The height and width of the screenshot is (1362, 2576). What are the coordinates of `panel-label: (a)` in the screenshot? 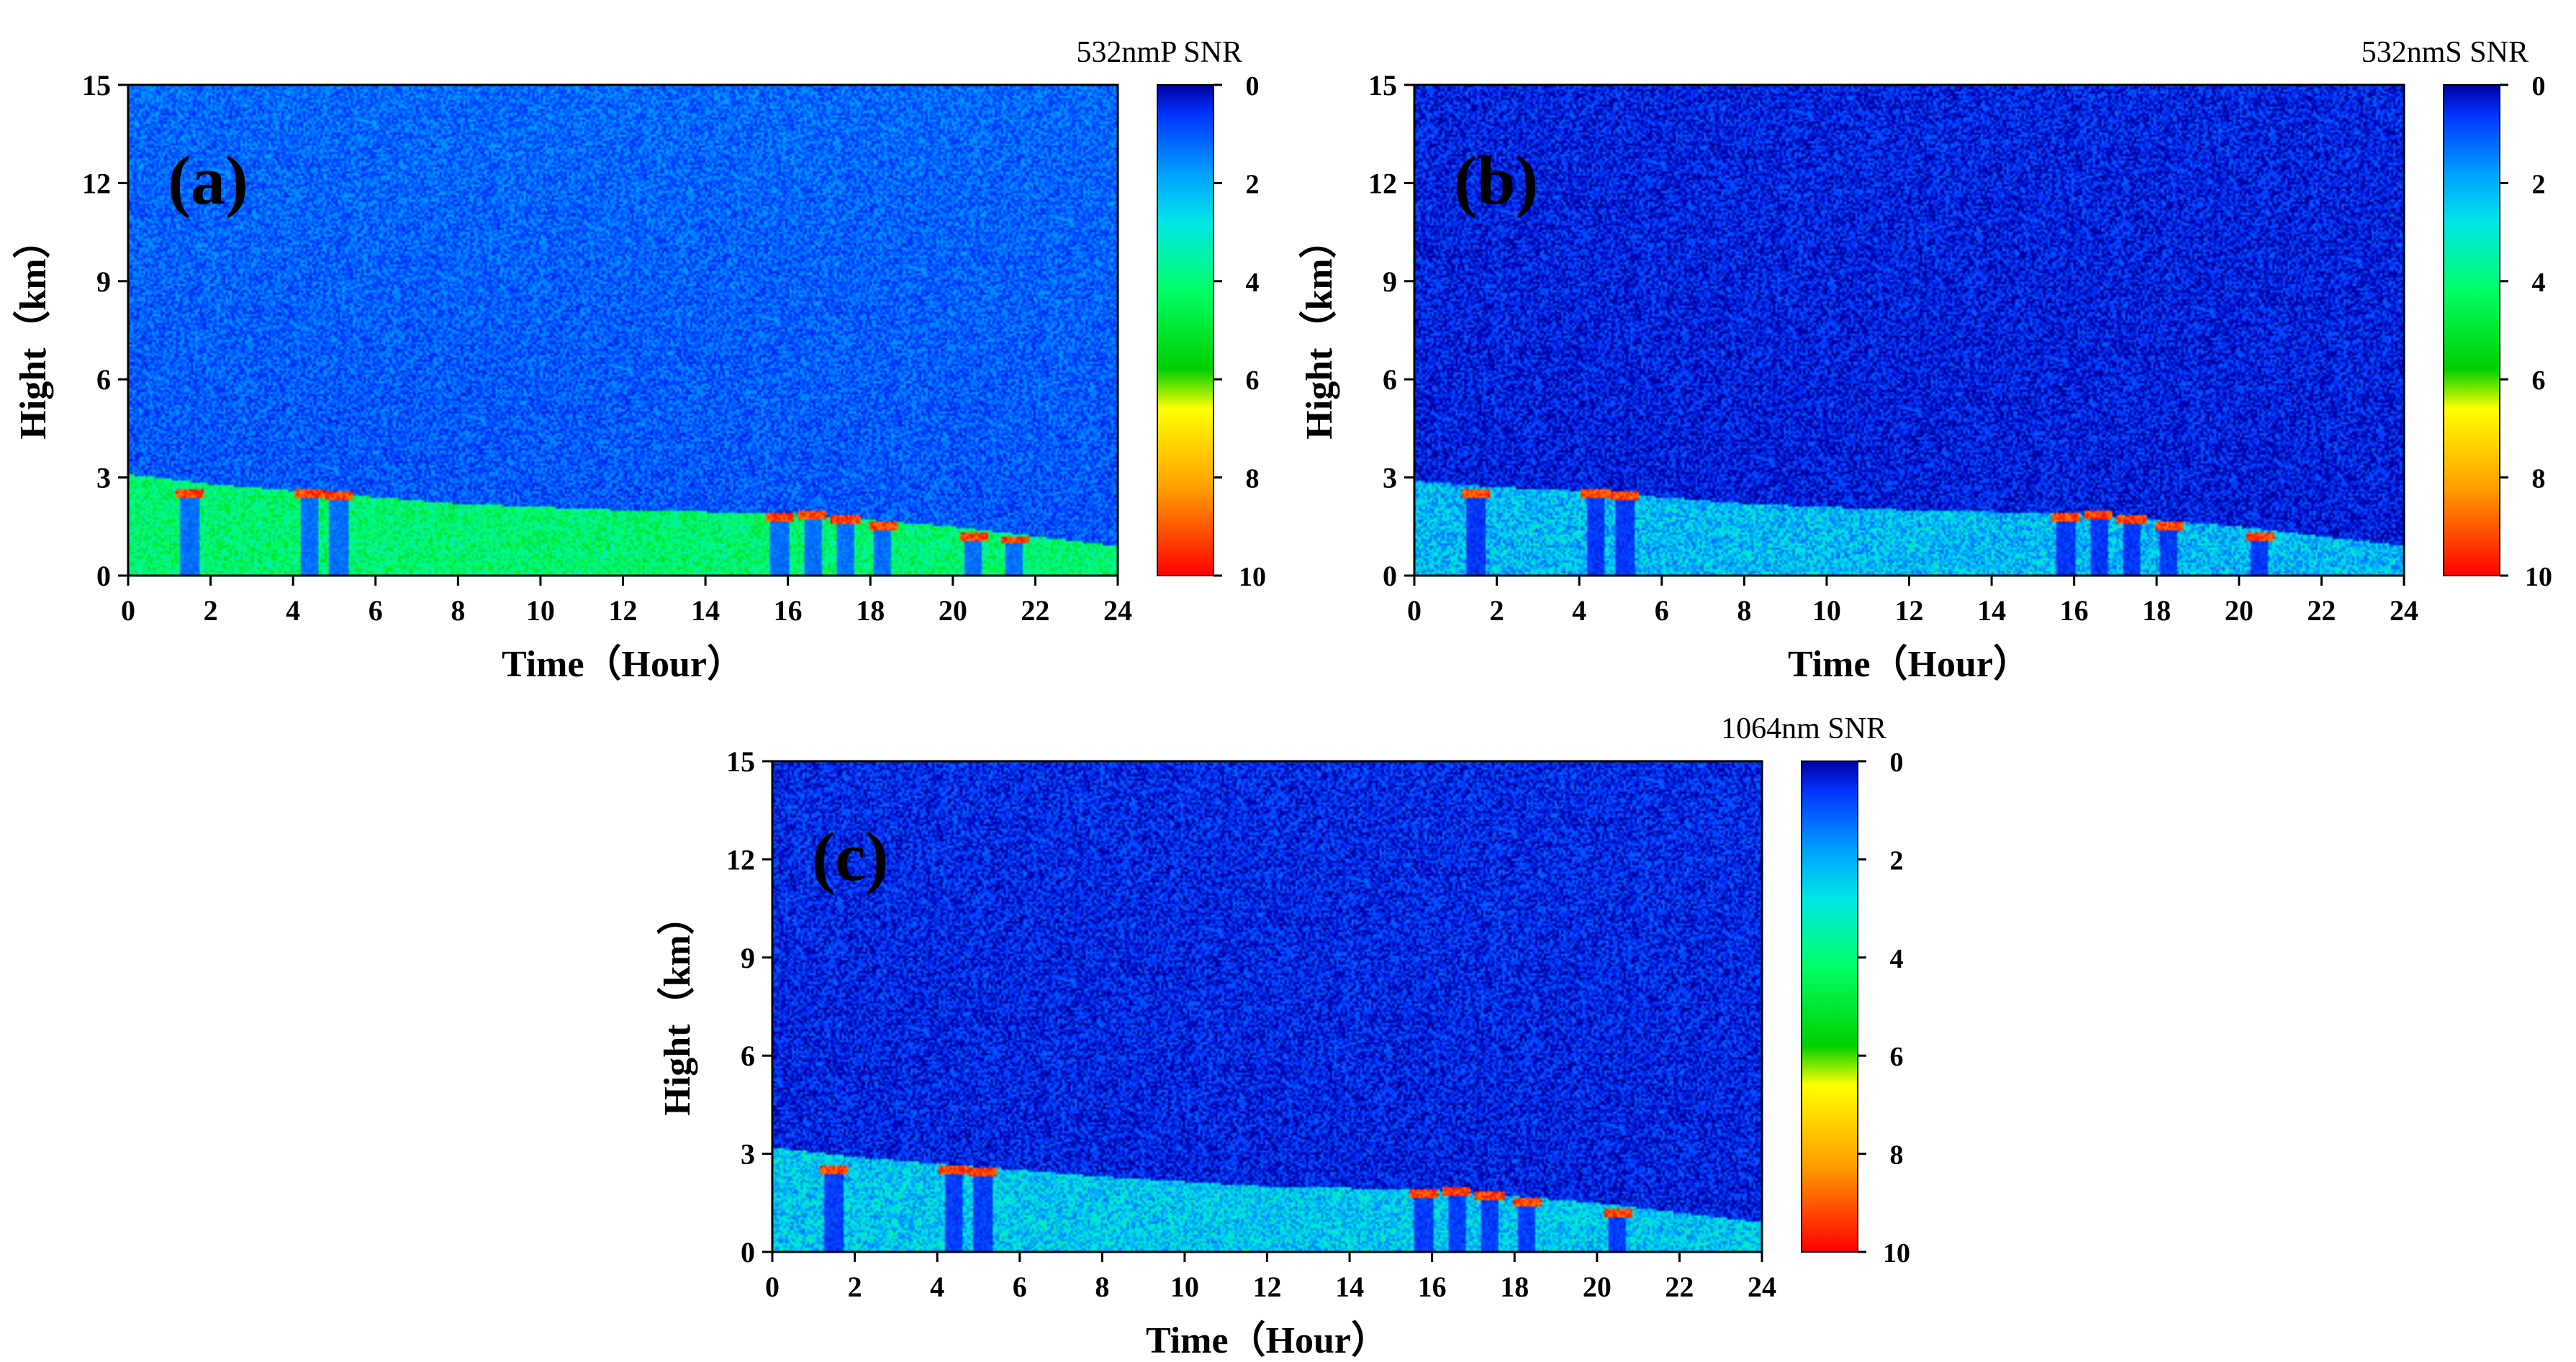 It's located at (208, 180).